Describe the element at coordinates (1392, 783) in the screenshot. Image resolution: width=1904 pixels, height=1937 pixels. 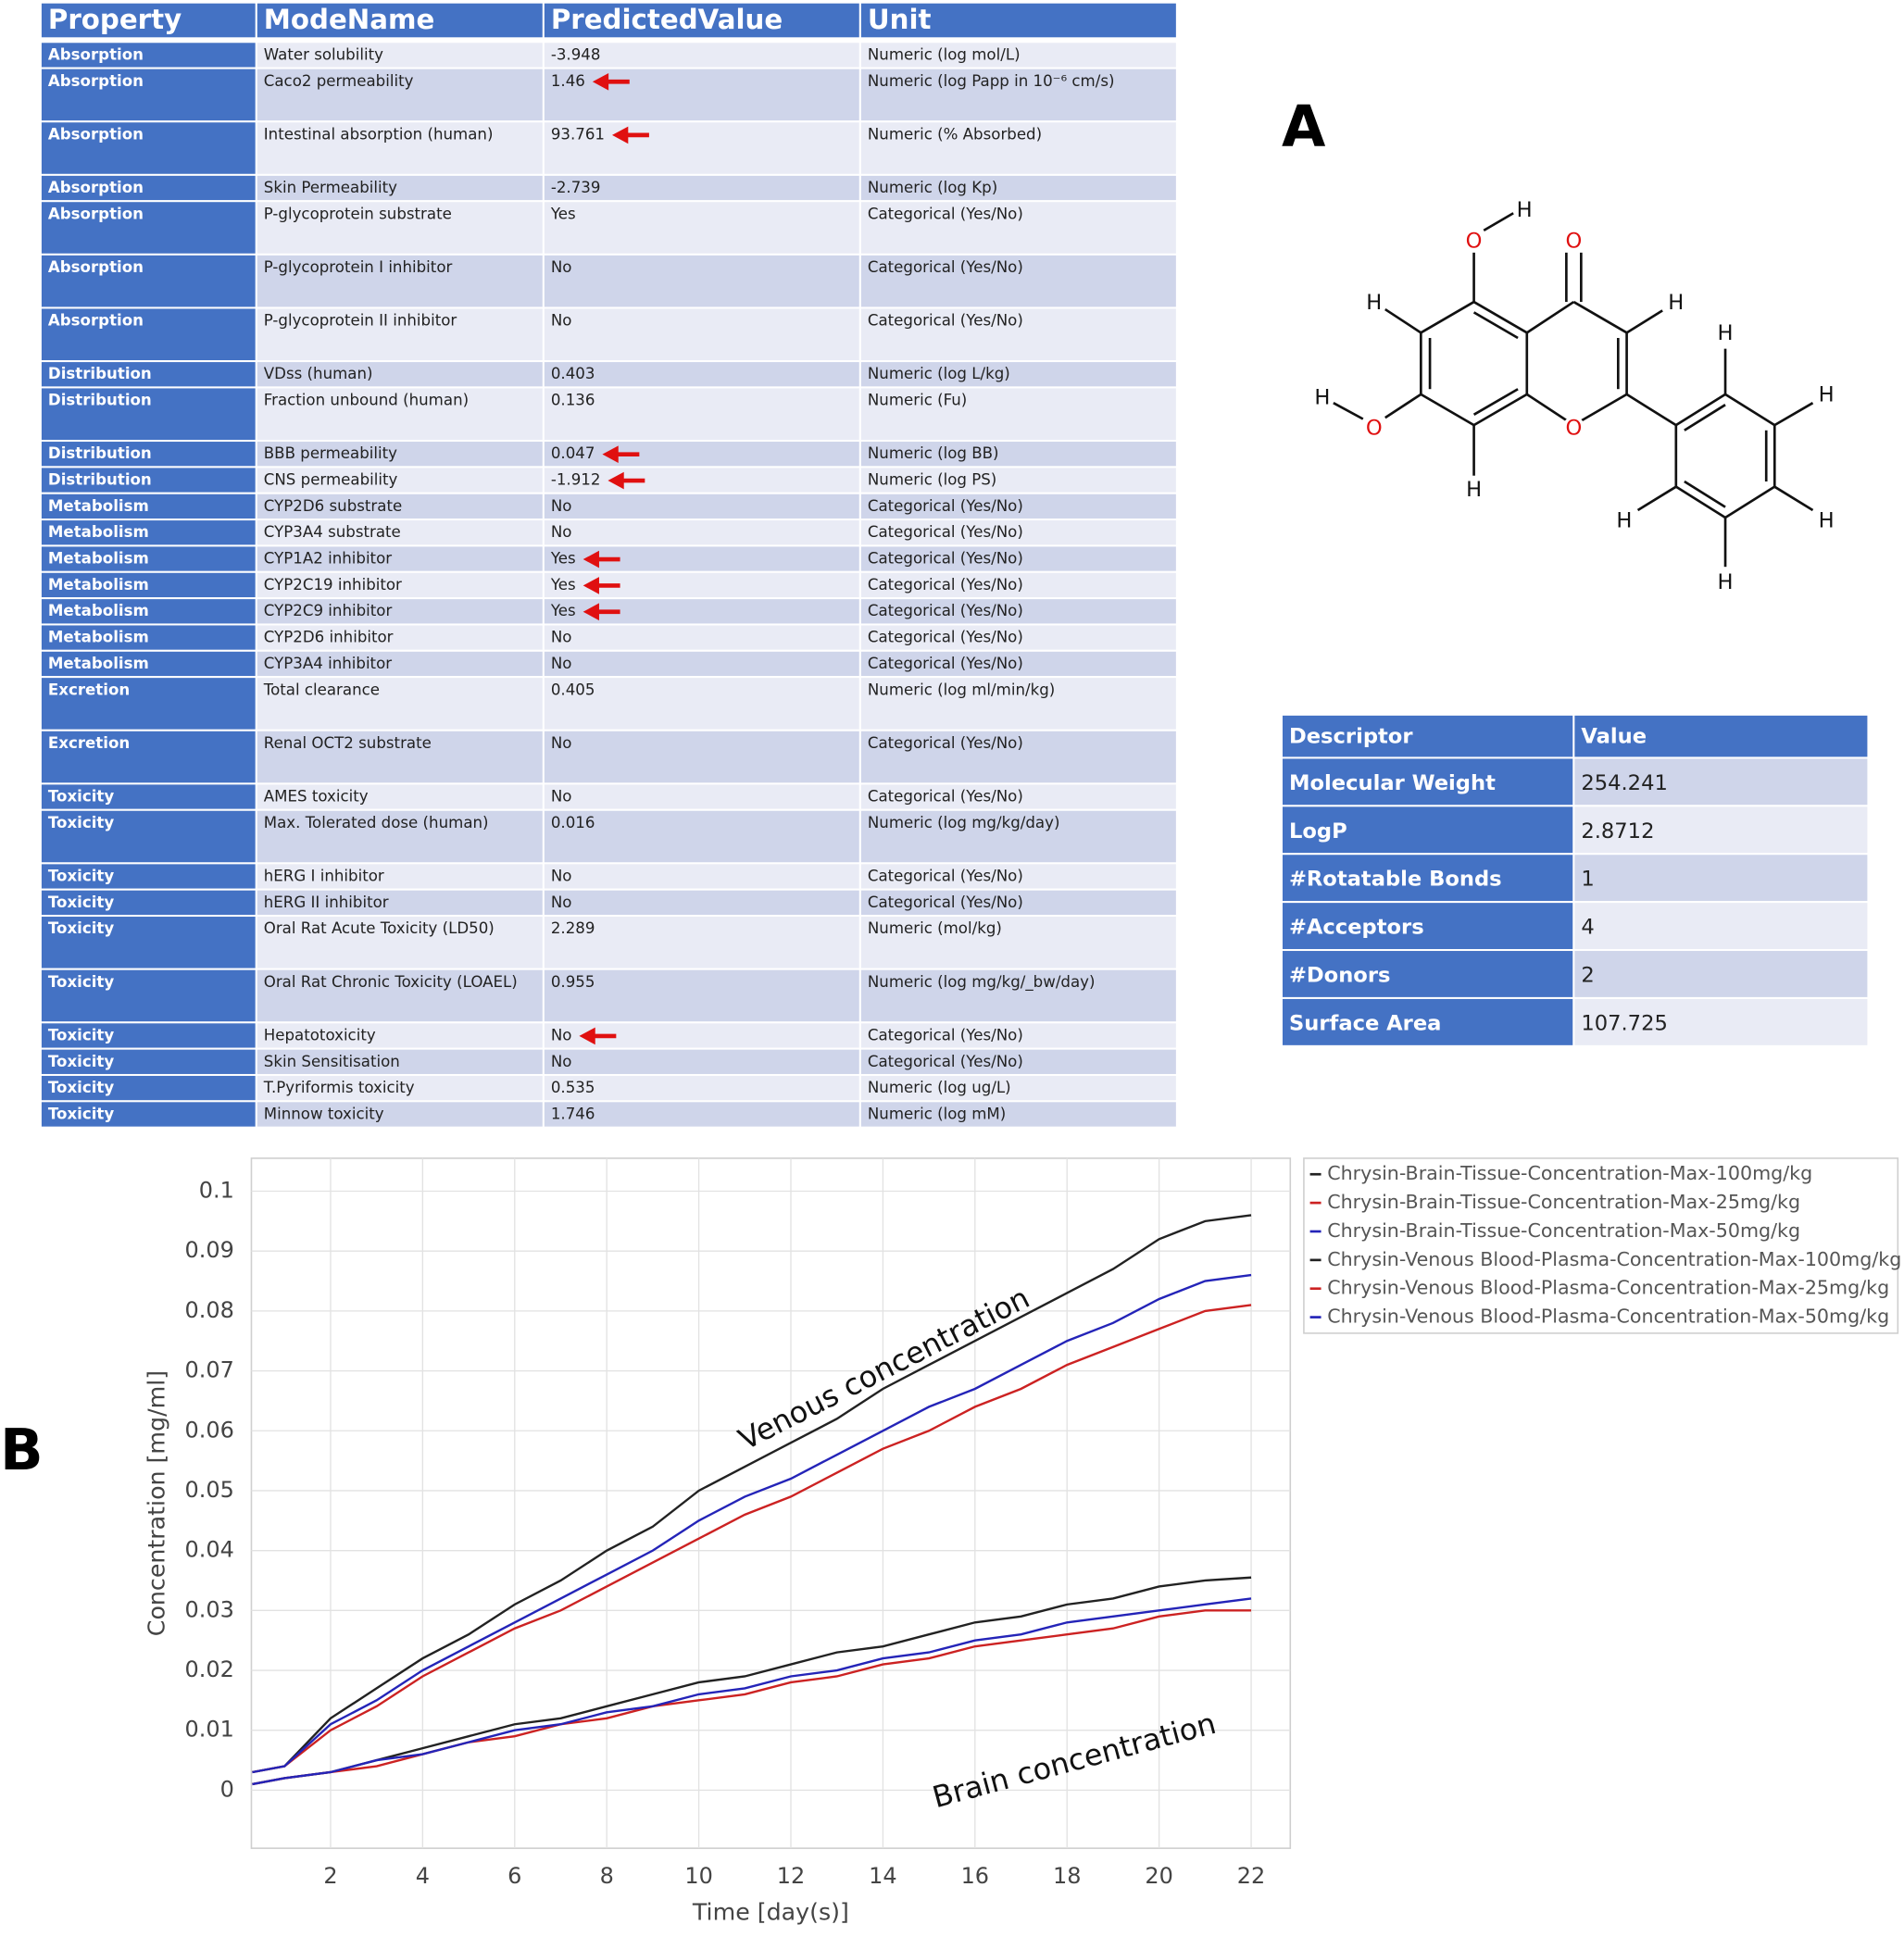
I see `cell-text: Molecular Weight` at that location.